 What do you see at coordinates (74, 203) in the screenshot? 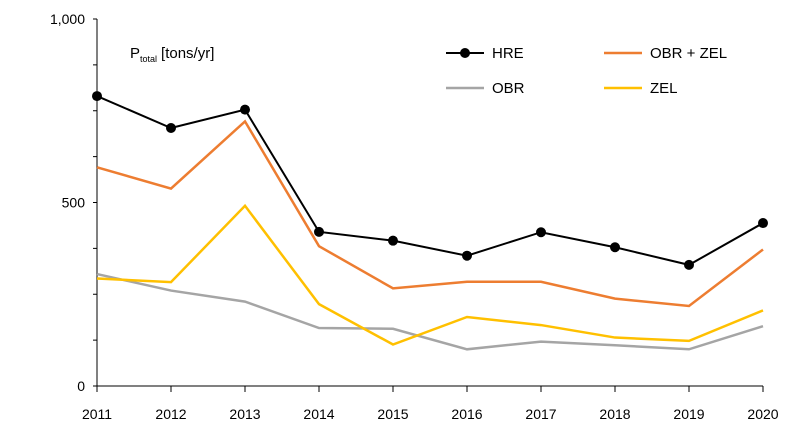
I see `y-tick-label: 500` at bounding box center [74, 203].